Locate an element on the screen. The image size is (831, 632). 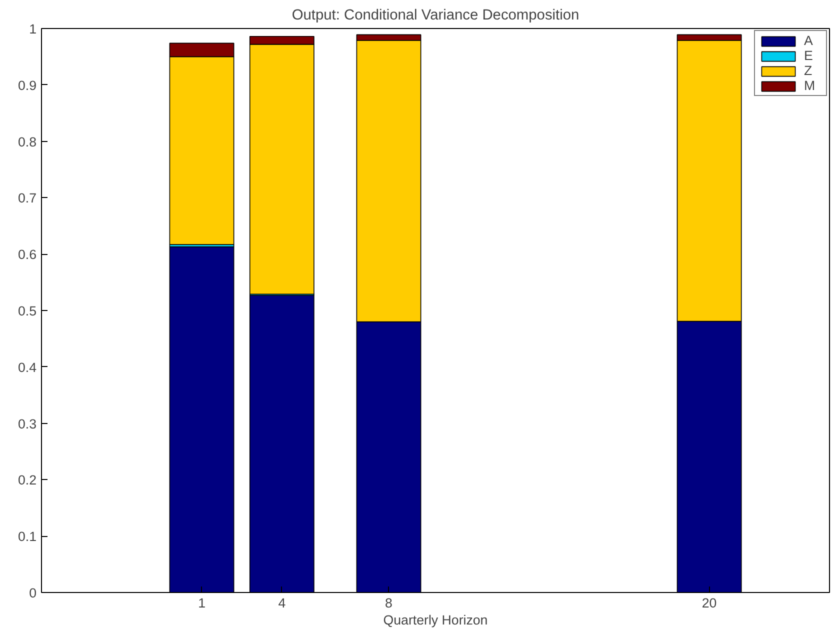
x-tick-label: 8 is located at coordinates (388, 603).